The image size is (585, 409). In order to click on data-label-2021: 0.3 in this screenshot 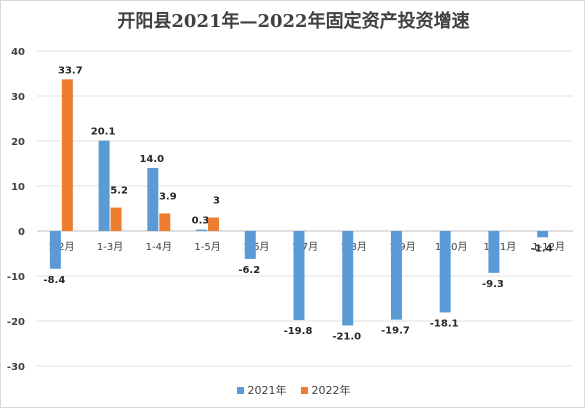, I will do `click(201, 221)`.